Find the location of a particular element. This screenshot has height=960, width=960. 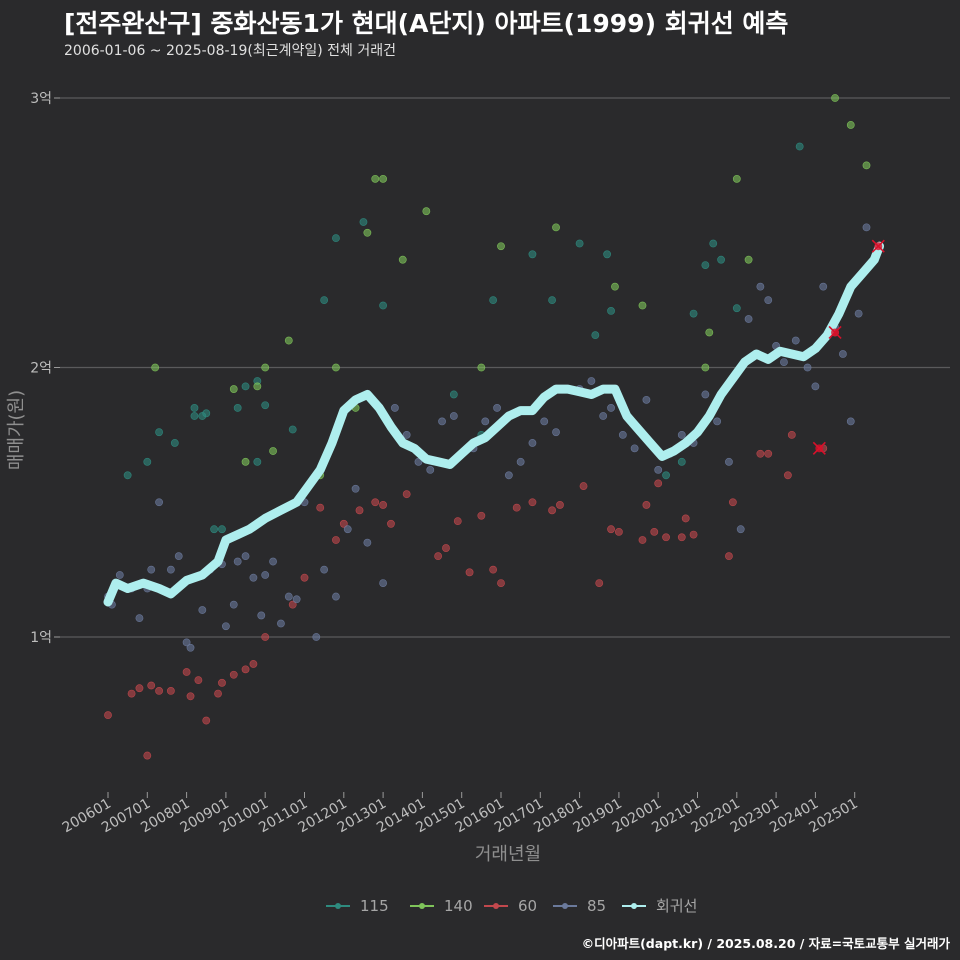

legend-label: 60 is located at coordinates (527, 906).